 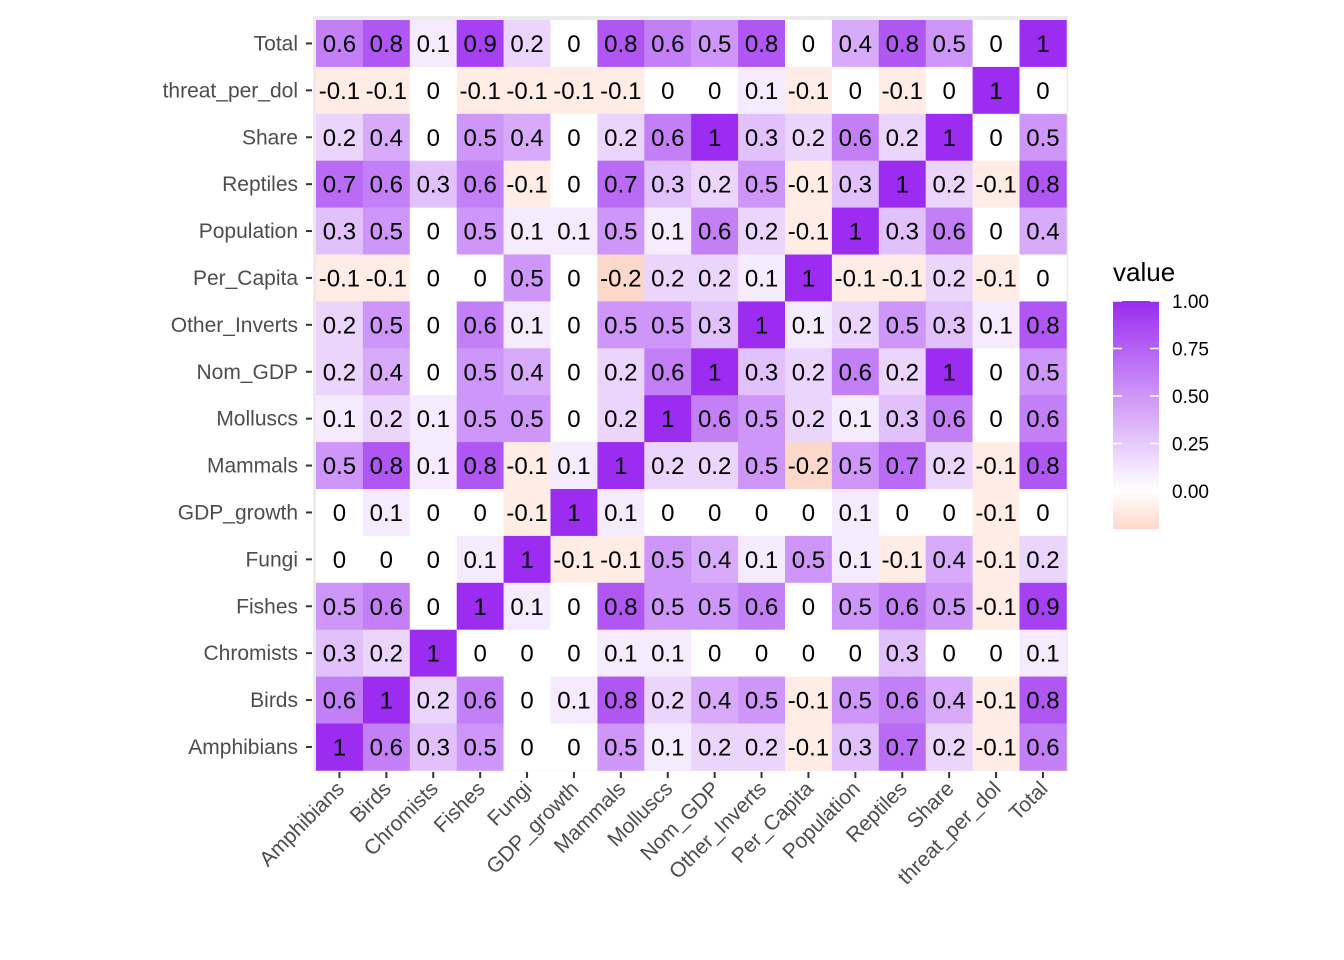 I want to click on y-tick-label: Share, so click(x=270, y=137).